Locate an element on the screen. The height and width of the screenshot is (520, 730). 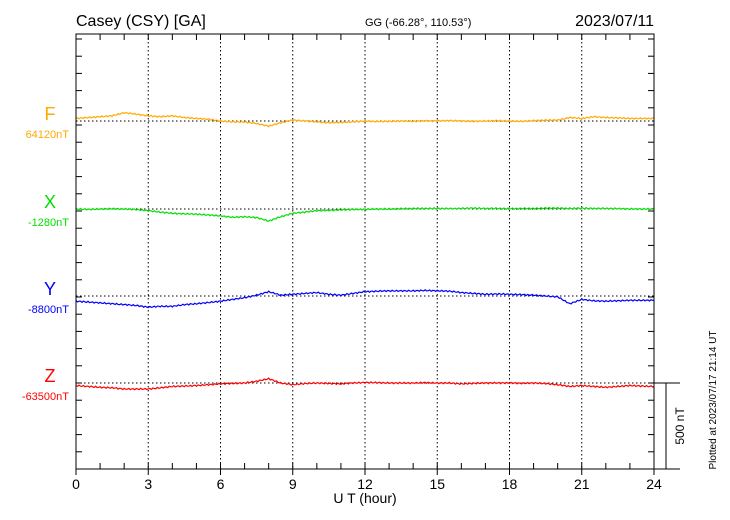
x-tick-label: 15 is located at coordinates (437, 484).